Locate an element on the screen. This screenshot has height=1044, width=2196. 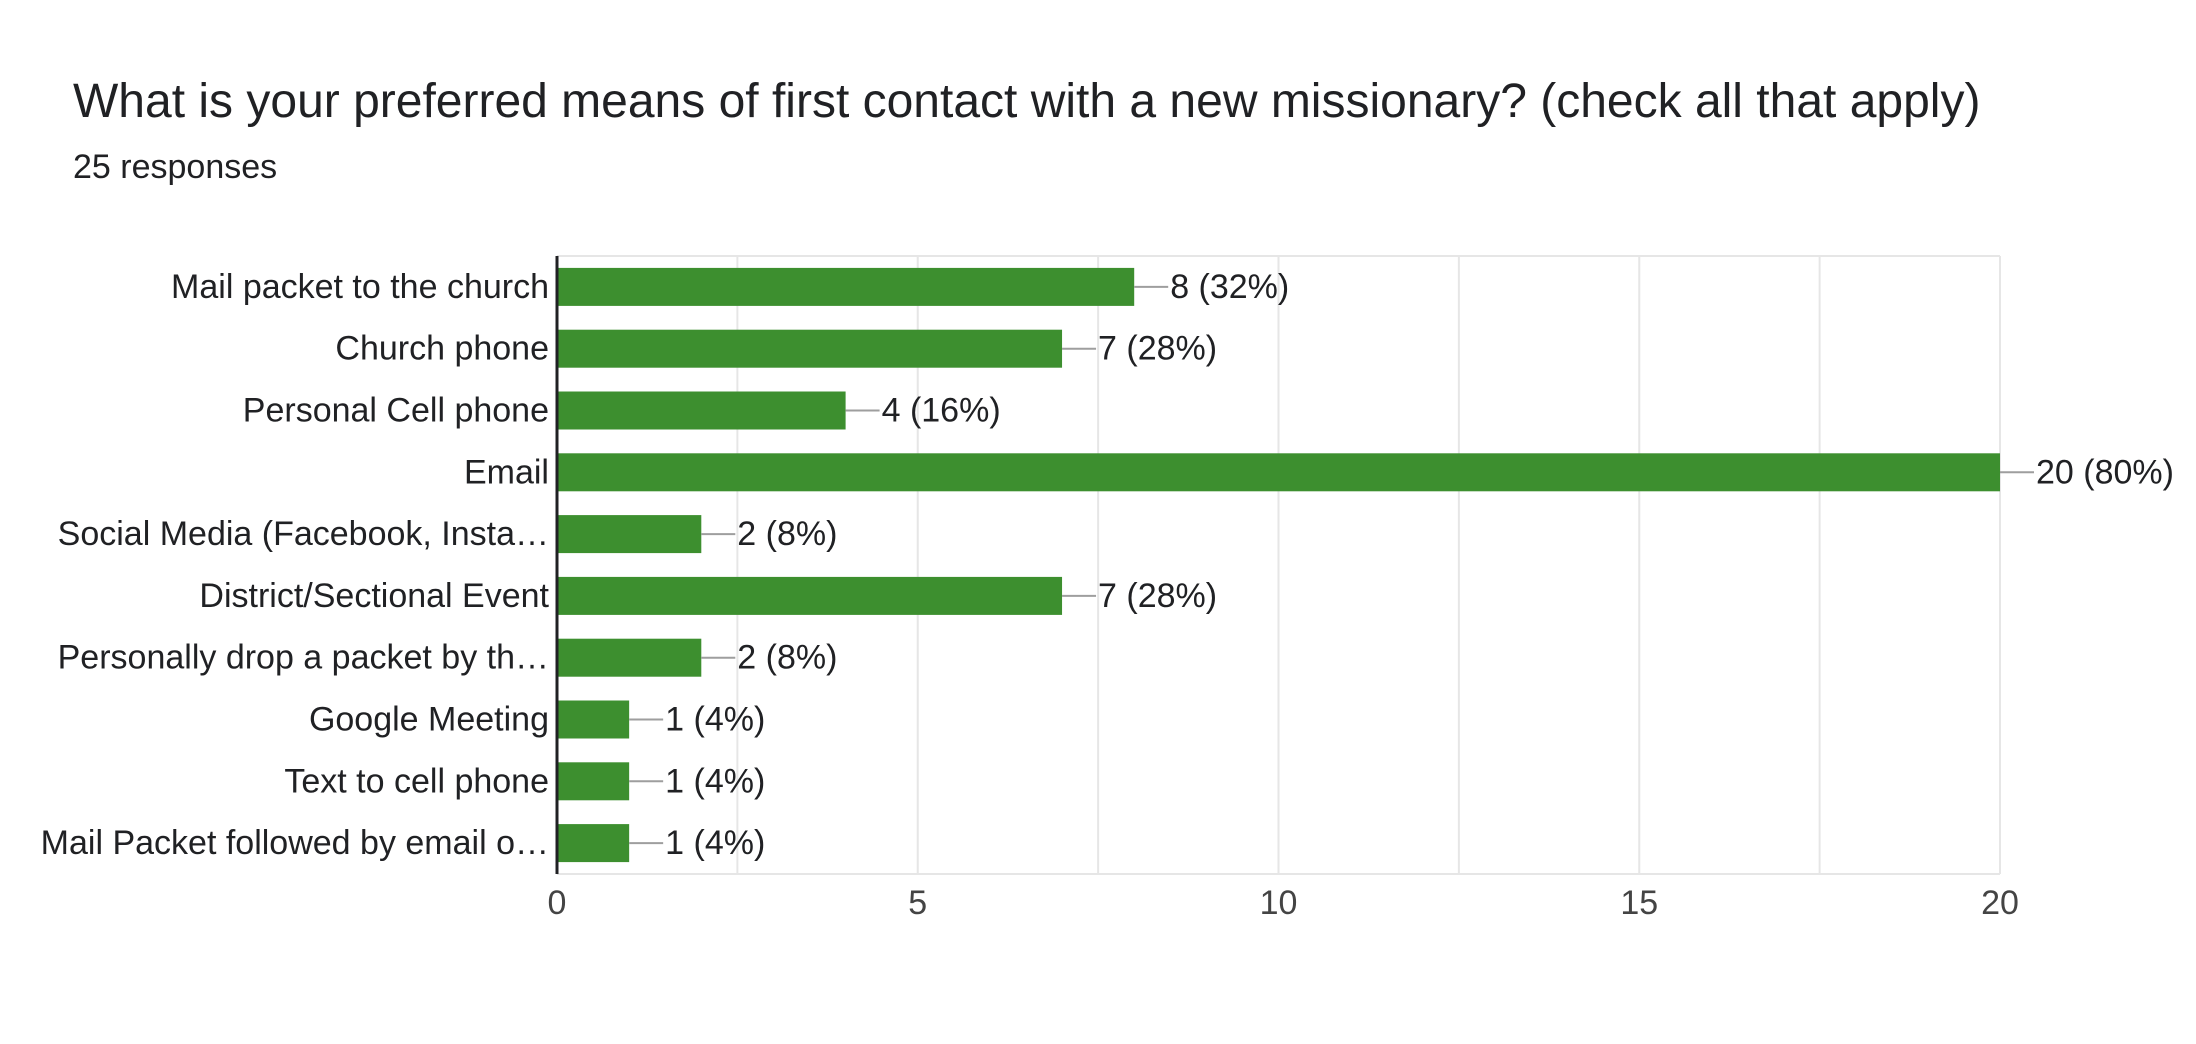
category-label: Google Meeting is located at coordinates (429, 720).